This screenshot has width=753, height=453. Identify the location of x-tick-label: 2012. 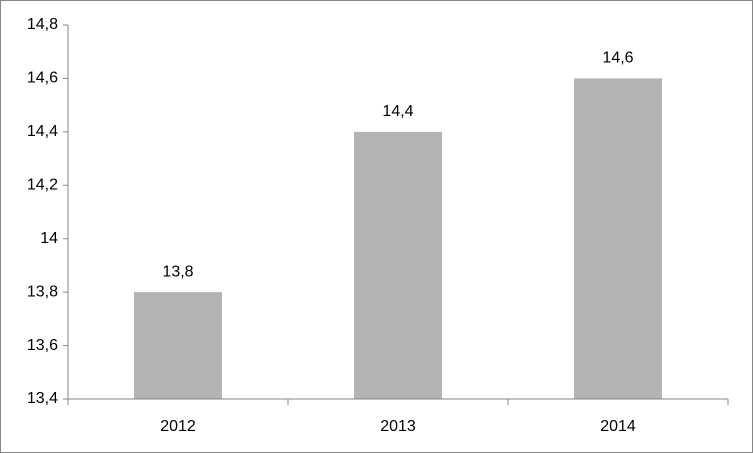
(178, 426).